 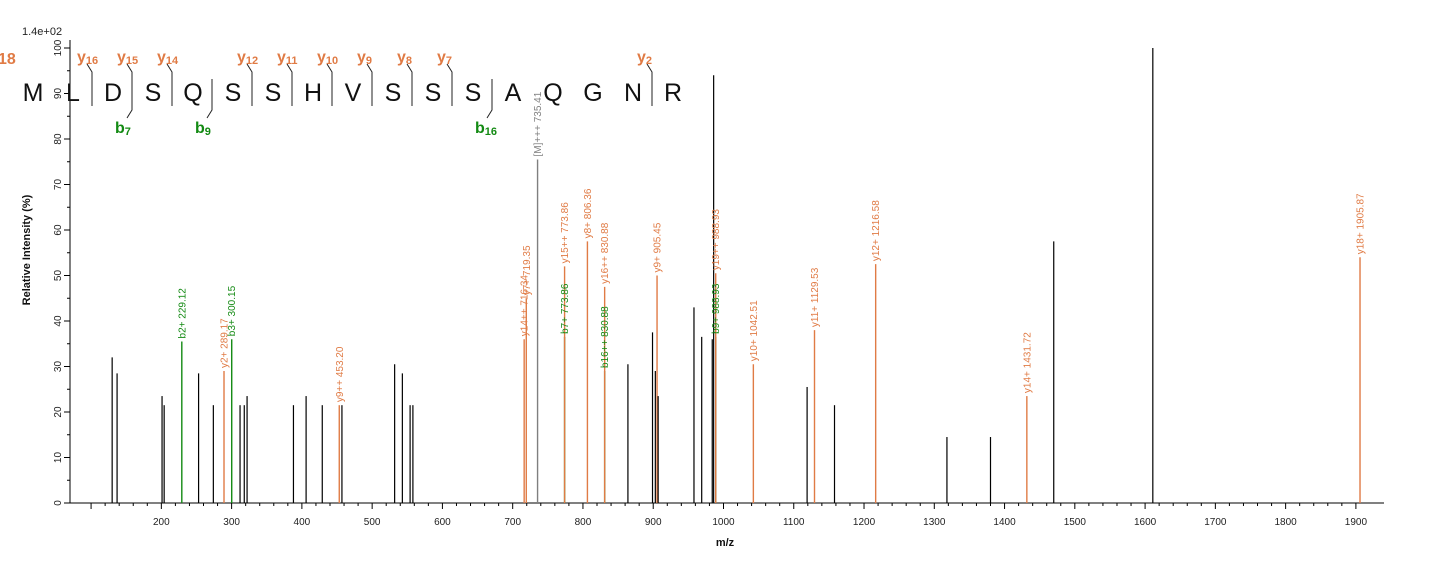 I want to click on peak-label: y7+ 719.35, so click(x=527, y=270).